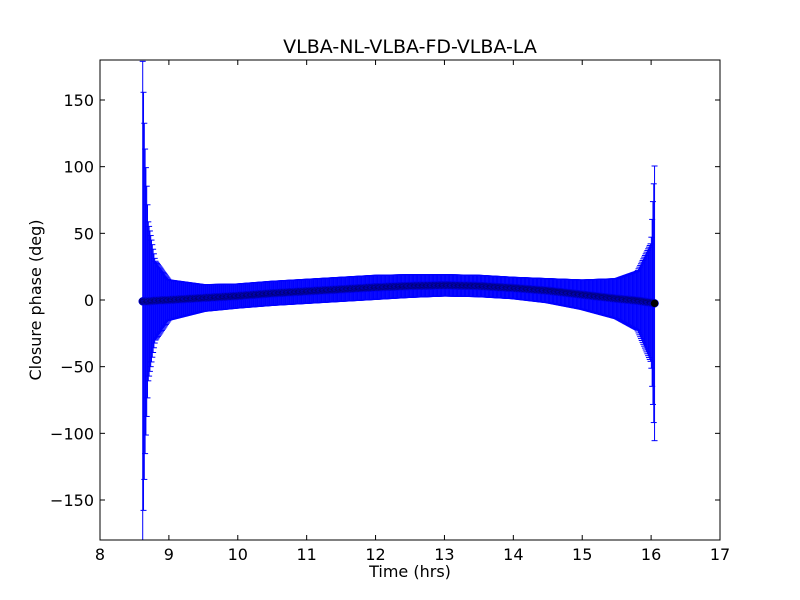 The image size is (800, 600). What do you see at coordinates (720, 554) in the screenshot?
I see `x-tick-label: 17` at bounding box center [720, 554].